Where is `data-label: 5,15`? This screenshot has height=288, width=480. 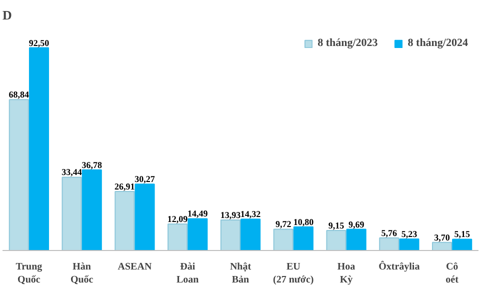 data-label: 5,15 is located at coordinates (462, 234).